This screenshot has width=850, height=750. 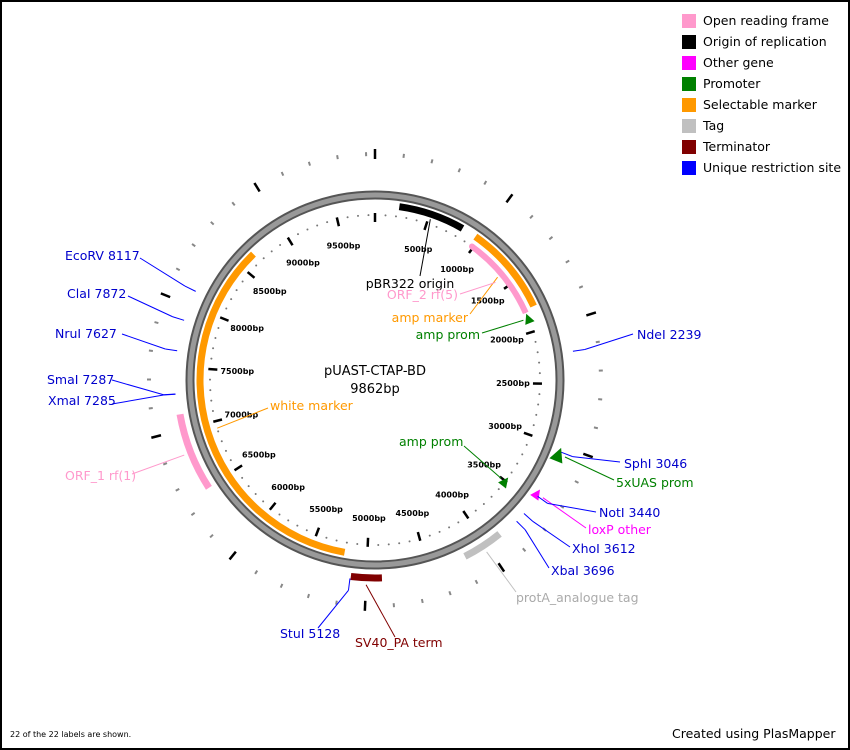 I want to click on legend-item: Origin of replication, so click(x=761, y=41).